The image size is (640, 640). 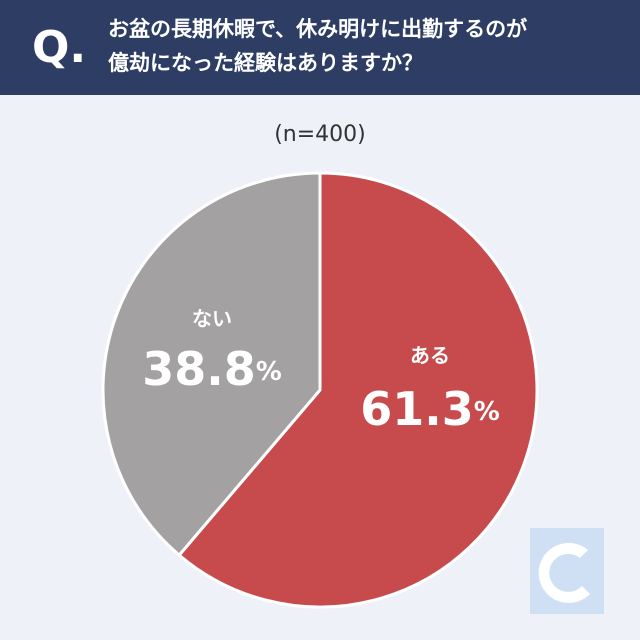 What do you see at coordinates (430, 356) in the screenshot?
I see `slice-category: ある` at bounding box center [430, 356].